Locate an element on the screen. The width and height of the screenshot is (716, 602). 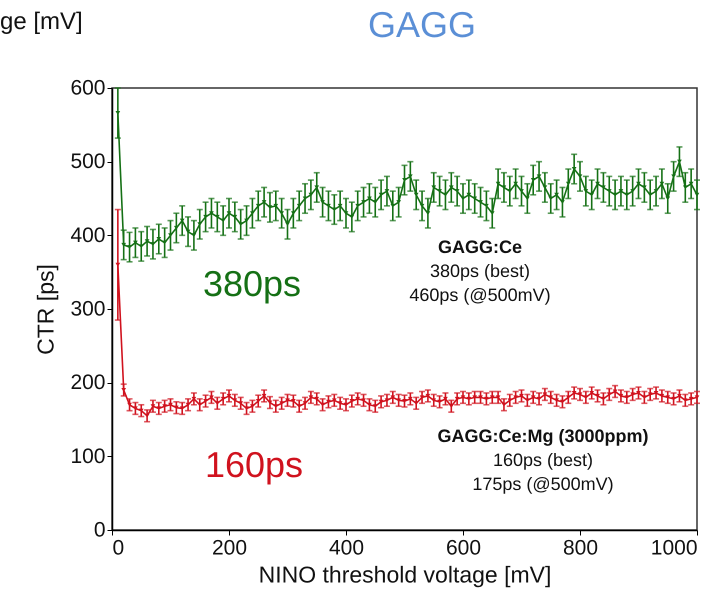
annotation: 175ps (@500mV) is located at coordinates (543, 484).